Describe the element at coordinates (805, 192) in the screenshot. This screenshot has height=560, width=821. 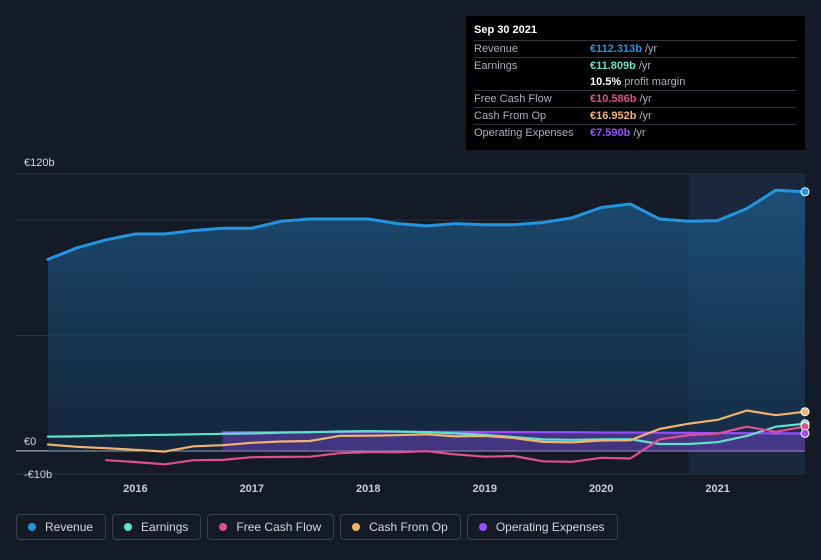
I see `revenue-end-marker` at that location.